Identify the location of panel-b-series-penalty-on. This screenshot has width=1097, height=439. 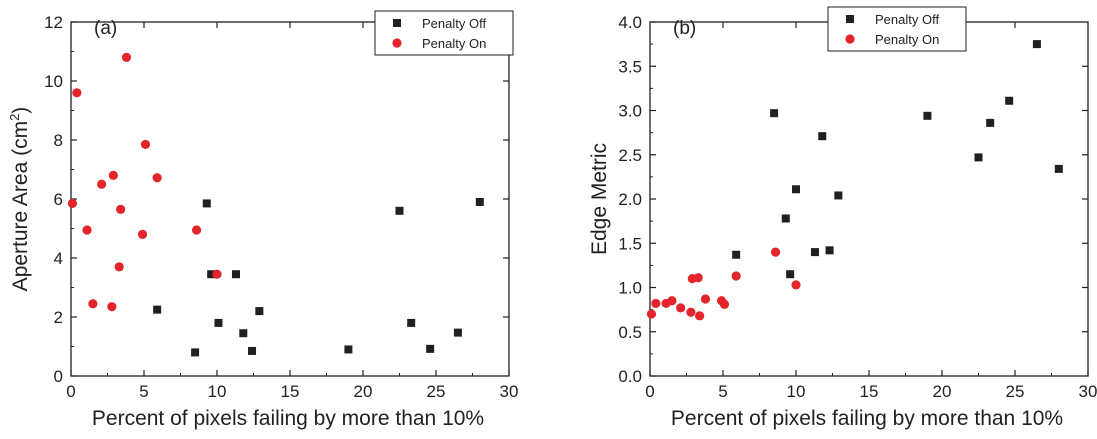
(723, 284).